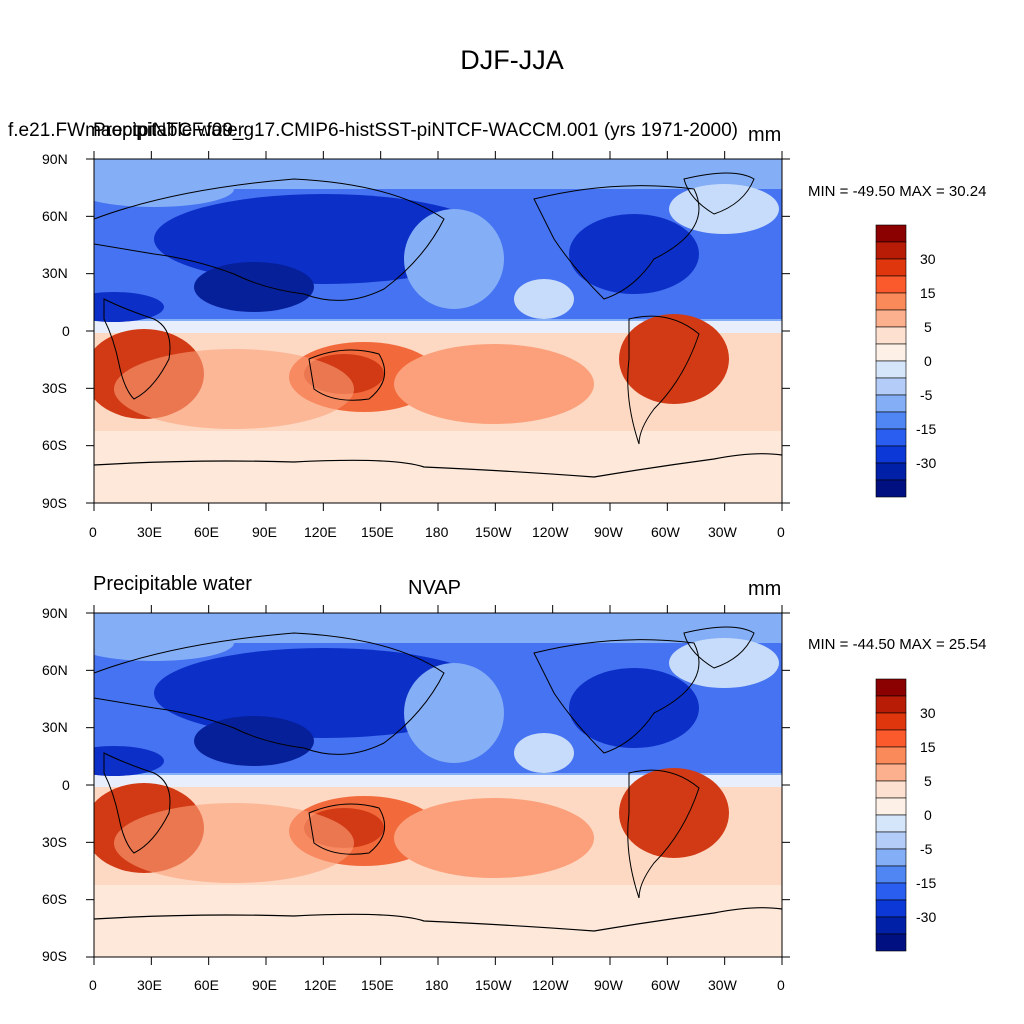 The height and width of the screenshot is (1024, 1024). Describe the element at coordinates (928, 361) in the screenshot. I see `cbar1-label-0: 0` at that location.